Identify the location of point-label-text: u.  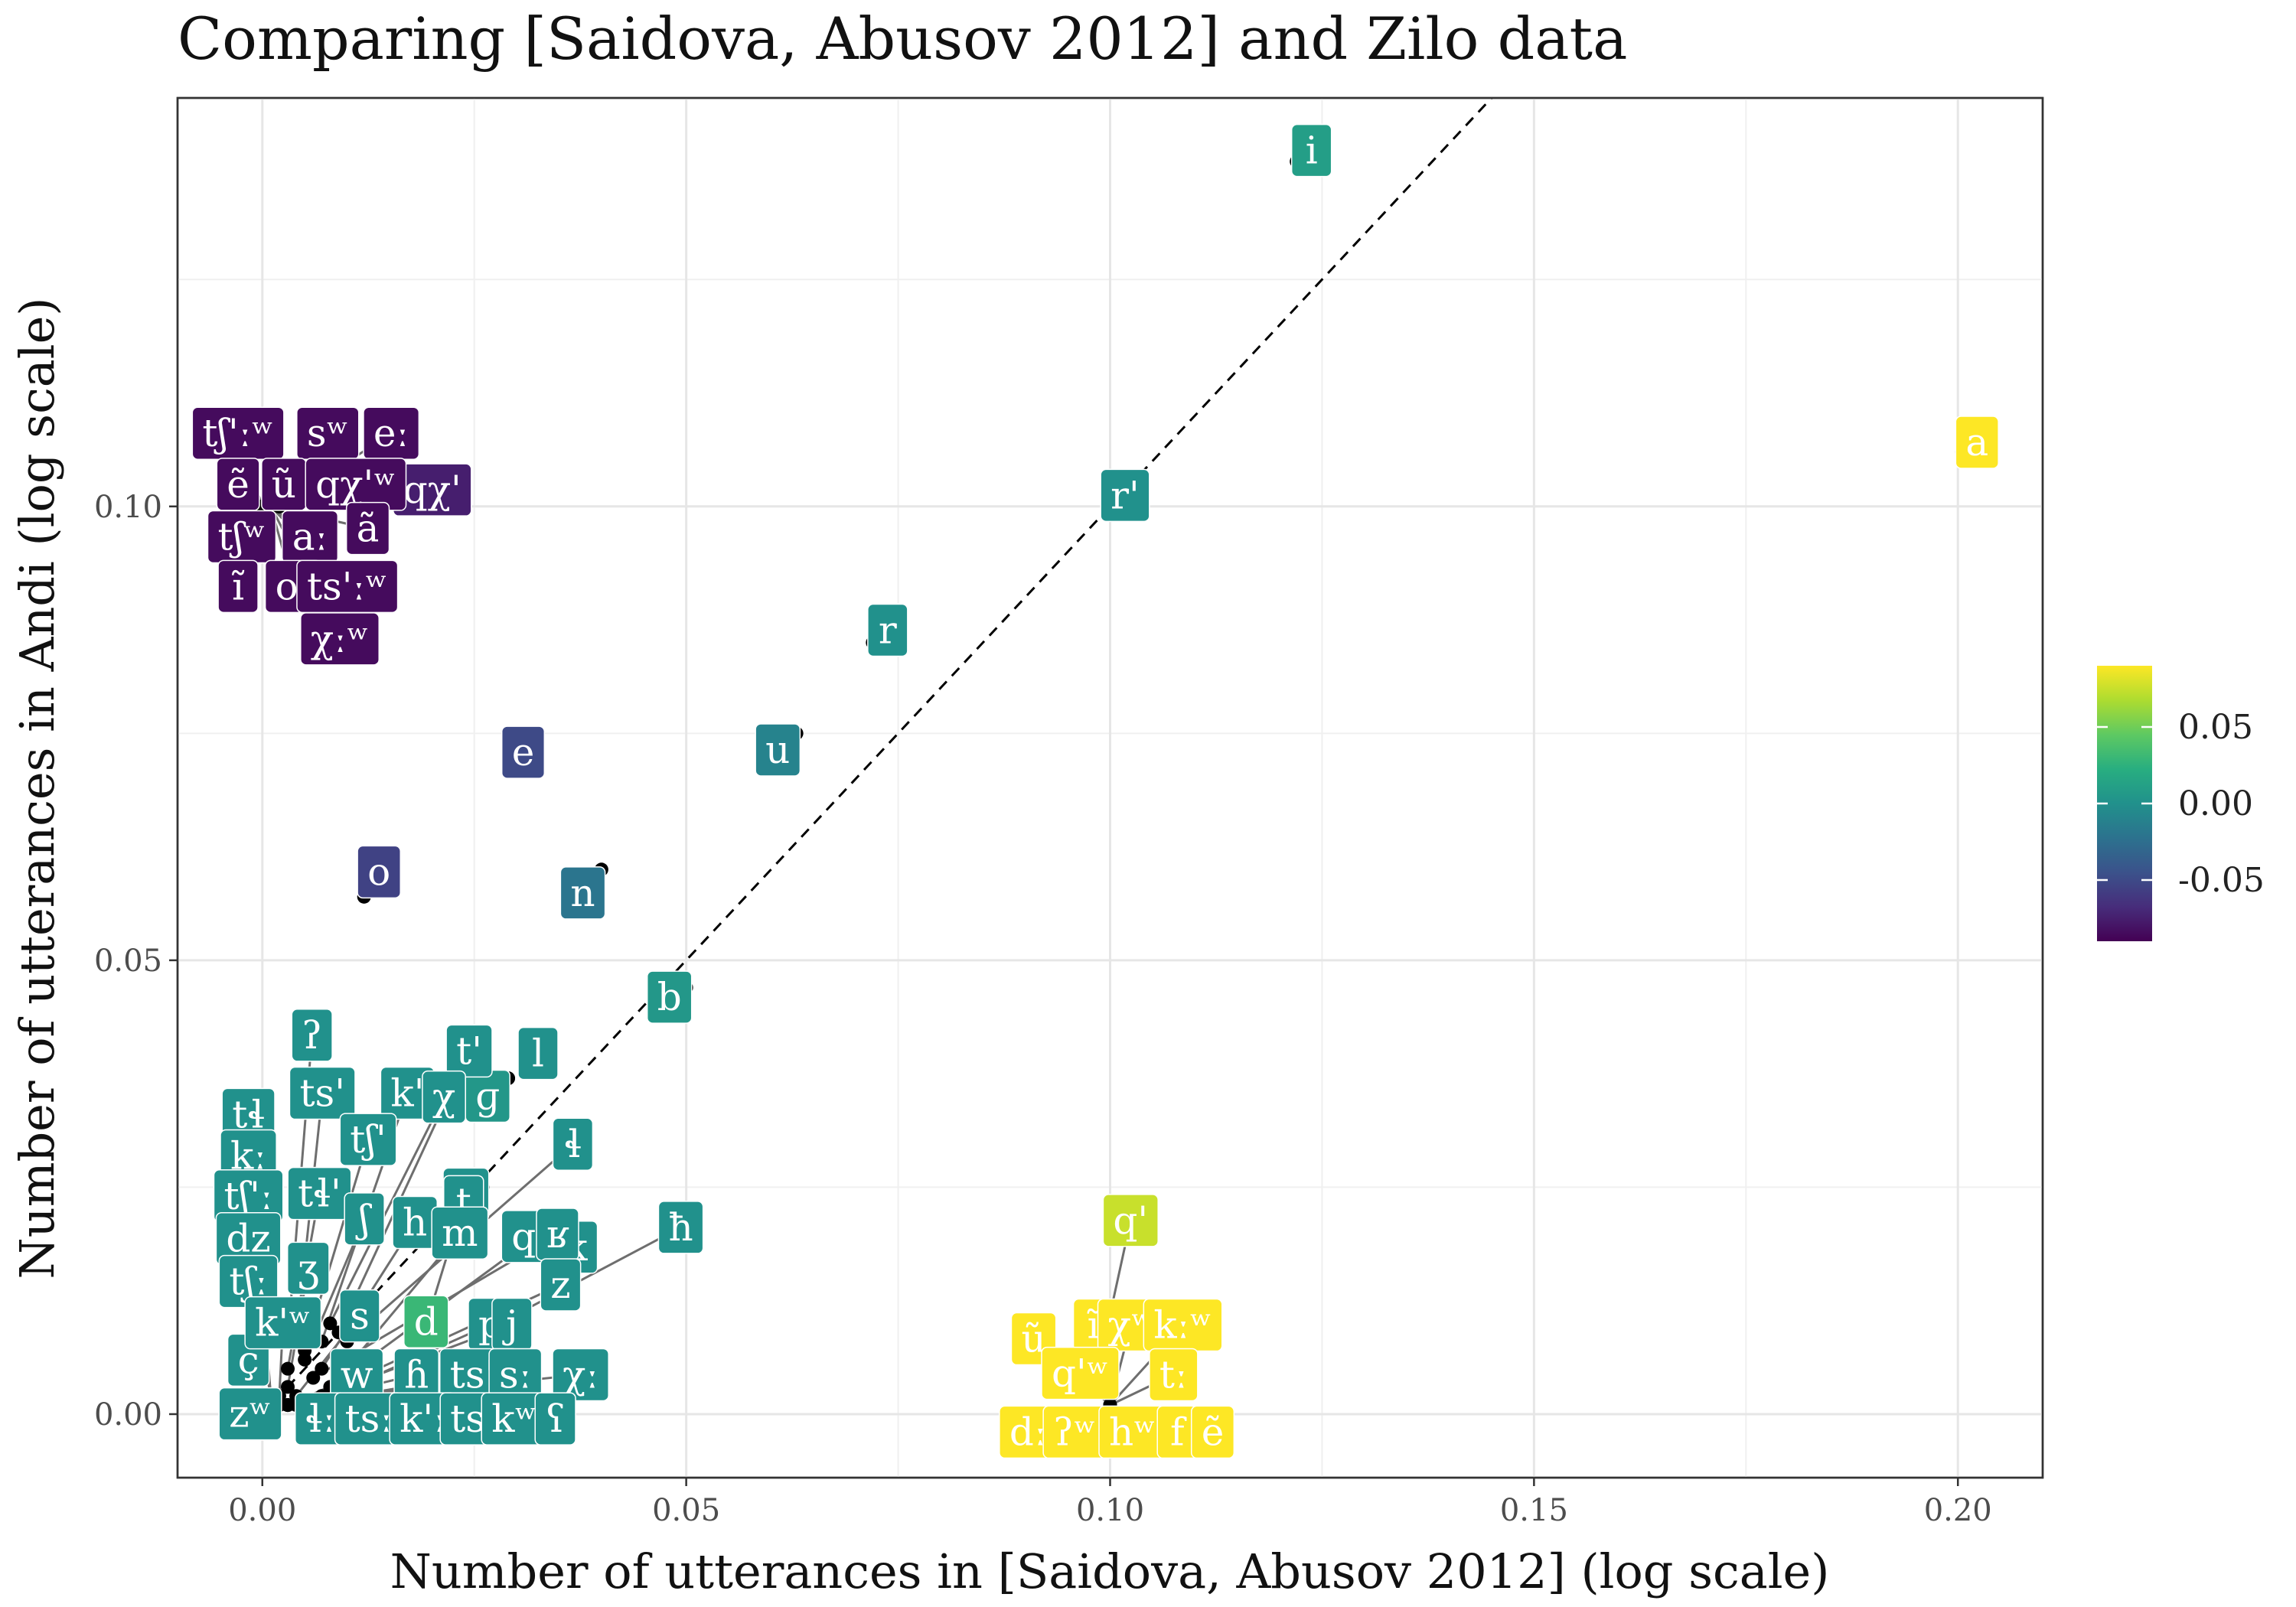
(777, 750).